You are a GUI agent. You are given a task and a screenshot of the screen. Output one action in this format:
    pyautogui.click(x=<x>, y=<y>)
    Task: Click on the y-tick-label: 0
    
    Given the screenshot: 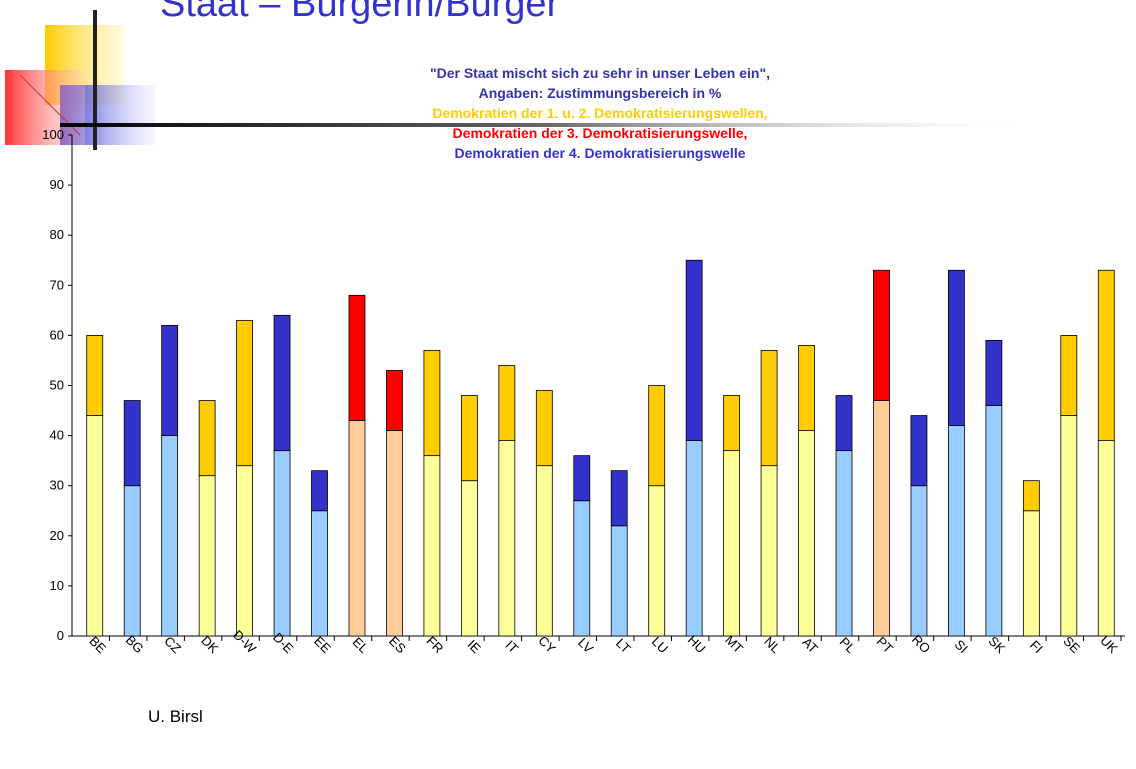 What is the action you would take?
    pyautogui.click(x=60, y=635)
    